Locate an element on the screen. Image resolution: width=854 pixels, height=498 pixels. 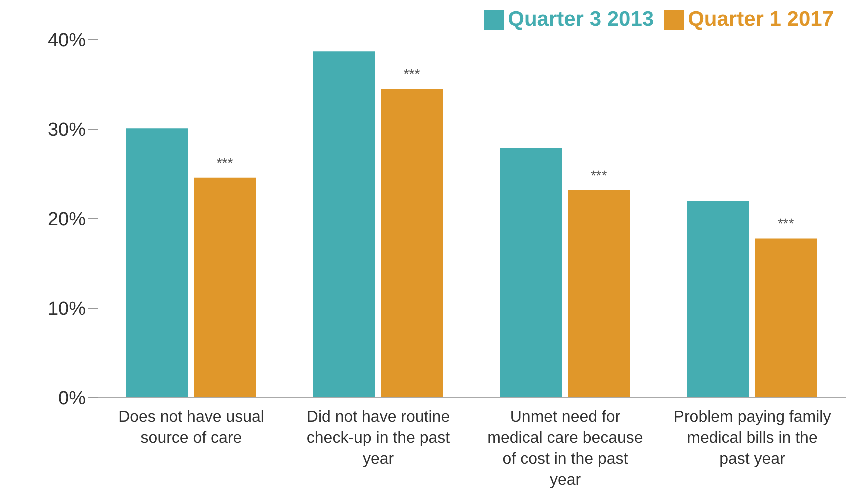
legend-label: Quarter 1 2017 is located at coordinates (761, 19).